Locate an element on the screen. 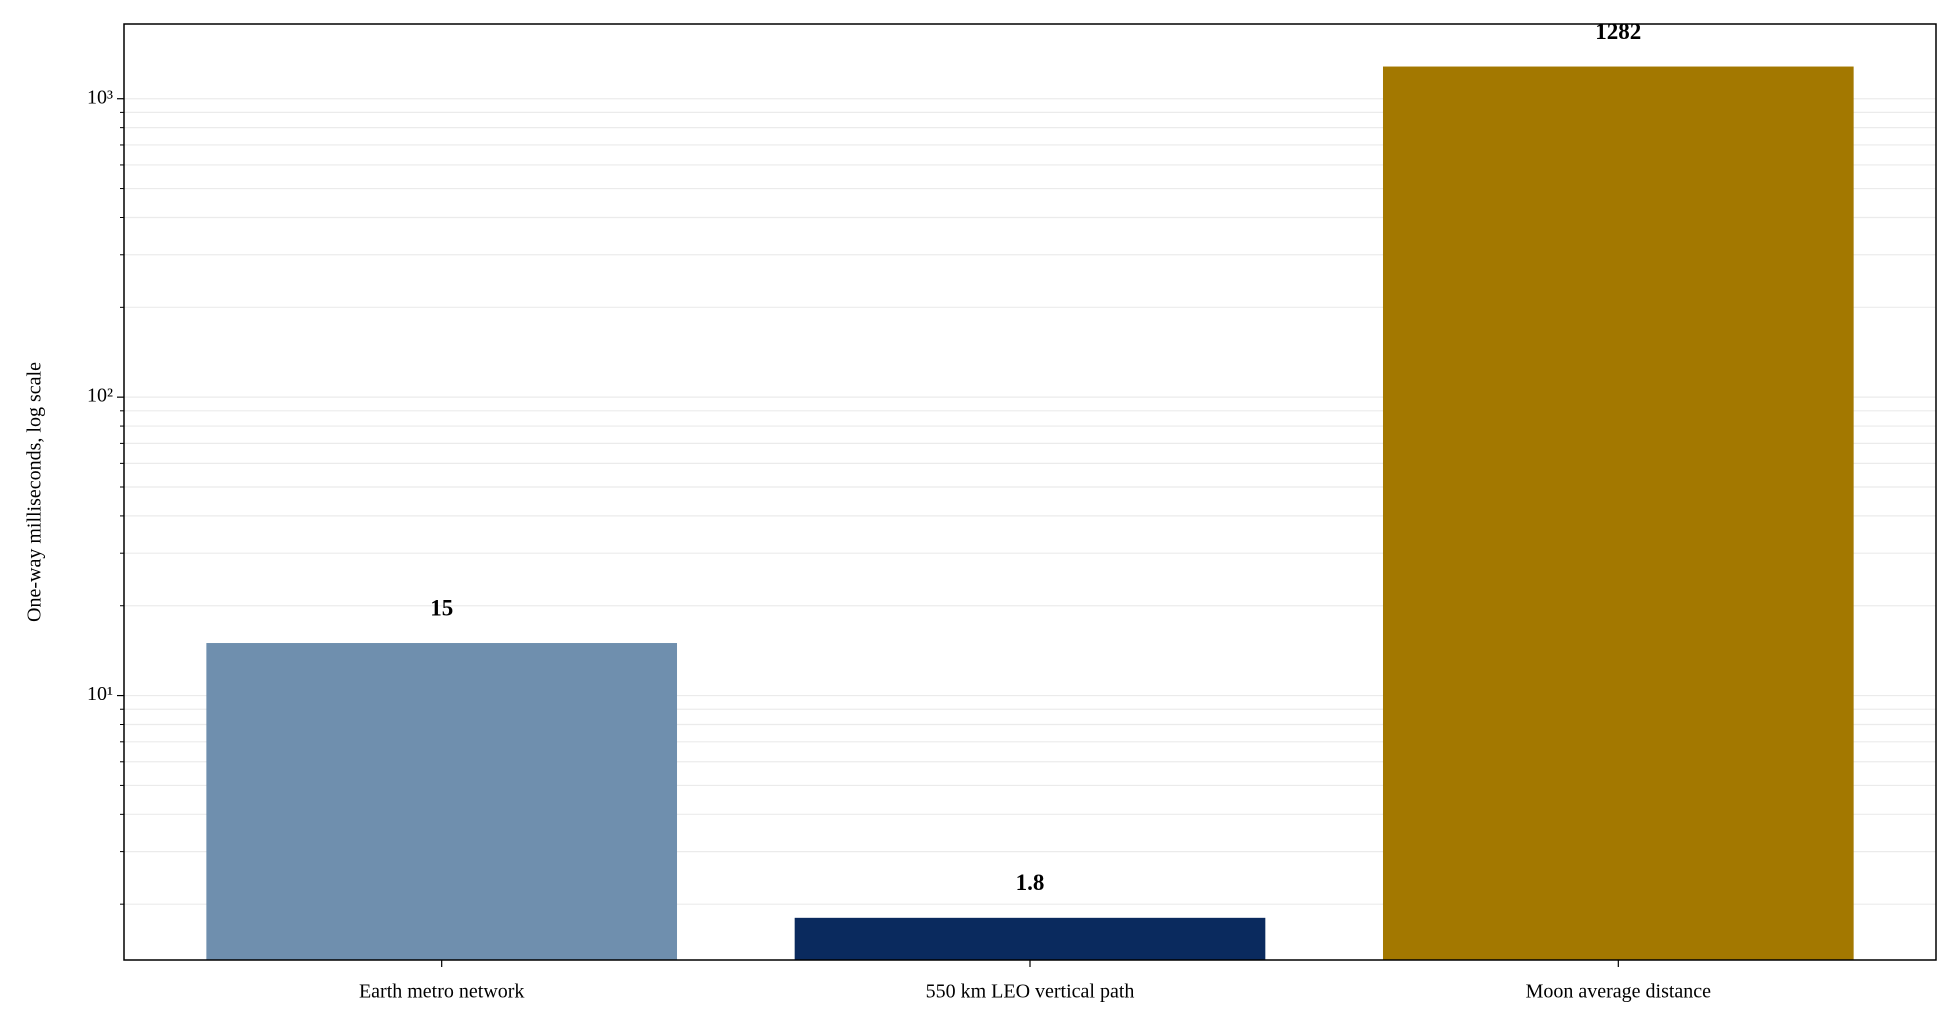 The image size is (1957, 1030). y-tick-label: 10² is located at coordinates (100, 396).